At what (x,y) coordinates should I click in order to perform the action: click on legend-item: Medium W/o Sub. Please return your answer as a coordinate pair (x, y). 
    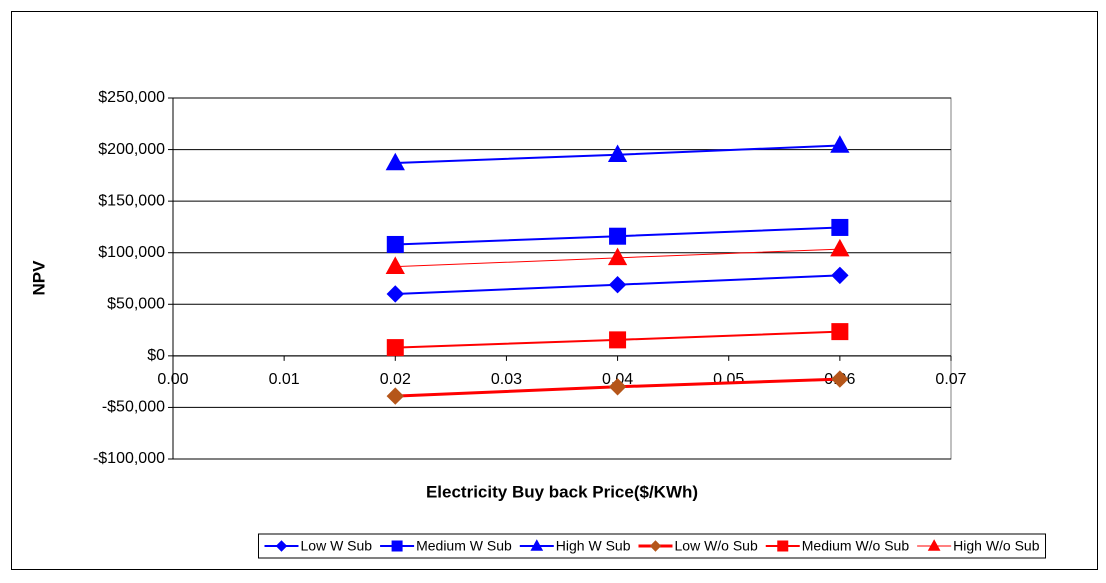
    Looking at the image, I should click on (837, 546).